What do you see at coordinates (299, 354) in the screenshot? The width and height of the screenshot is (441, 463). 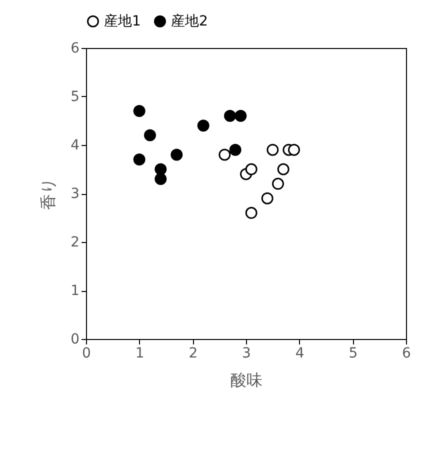 I see `x-tick-label: 4` at bounding box center [299, 354].